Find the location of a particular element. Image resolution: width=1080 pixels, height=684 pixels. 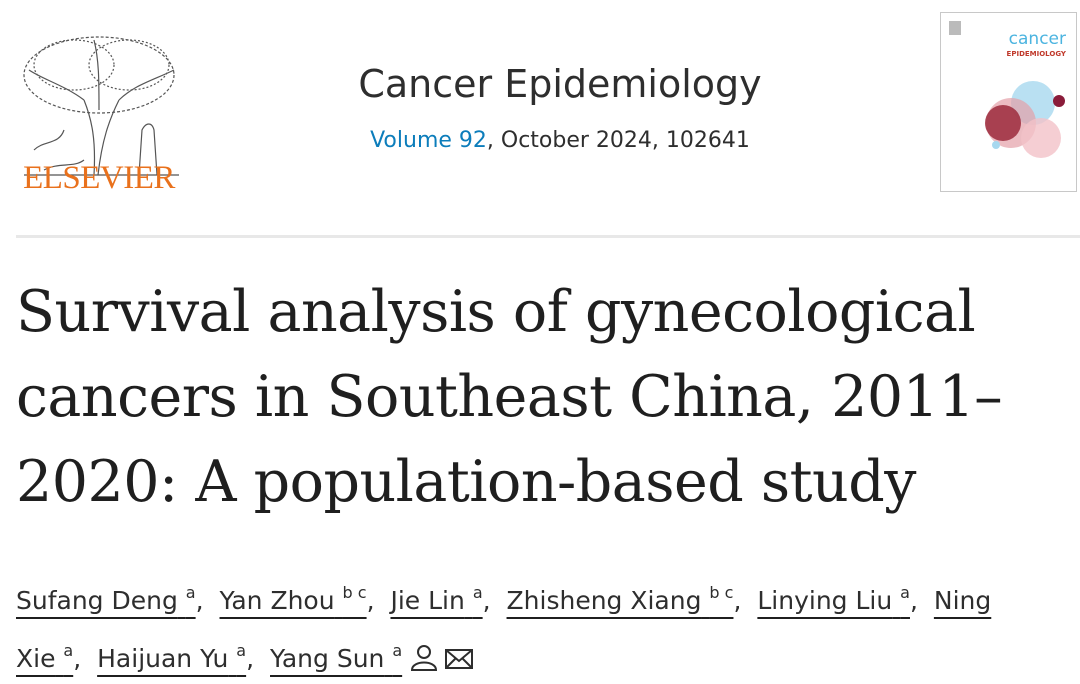

author: Ning Xie a is located at coordinates (503, 629).